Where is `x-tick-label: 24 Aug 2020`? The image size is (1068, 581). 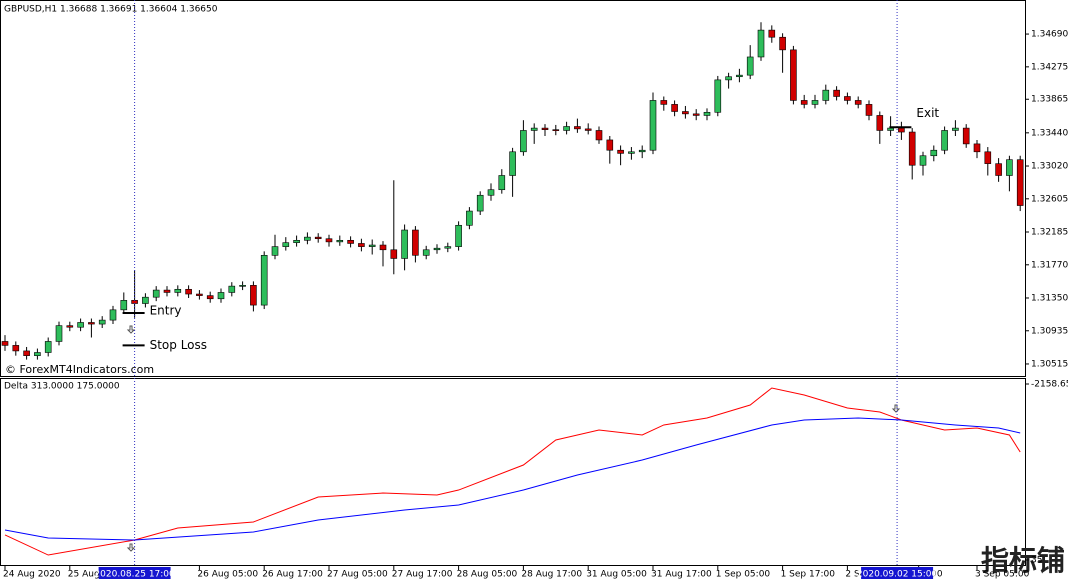
x-tick-label: 24 Aug 2020 is located at coordinates (32, 575).